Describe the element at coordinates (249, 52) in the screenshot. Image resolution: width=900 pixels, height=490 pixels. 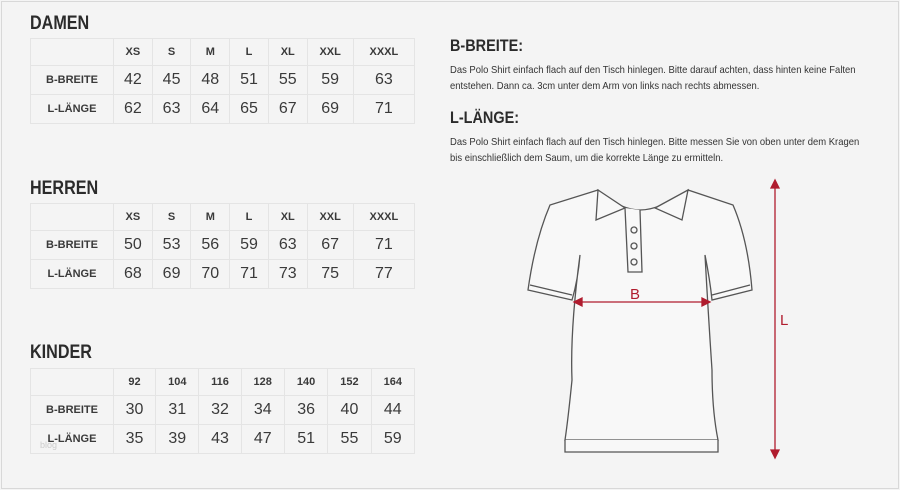
I see `size-header: L` at that location.